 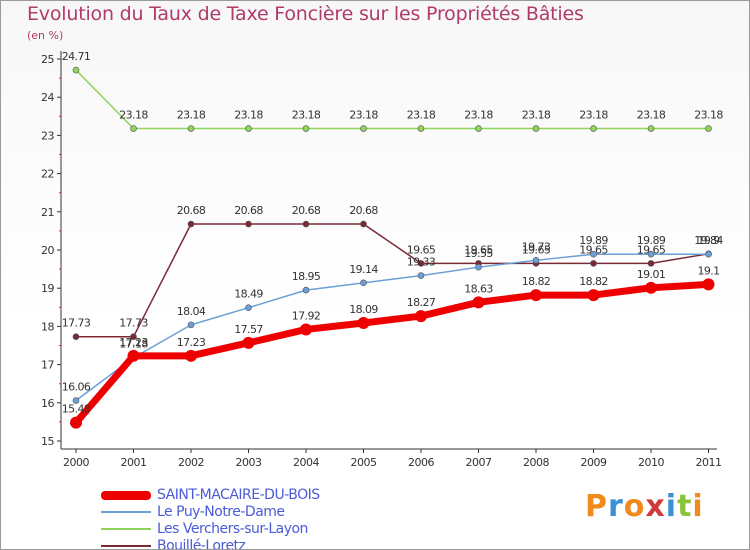 I want to click on y-tick-label: 18, so click(x=47, y=326).